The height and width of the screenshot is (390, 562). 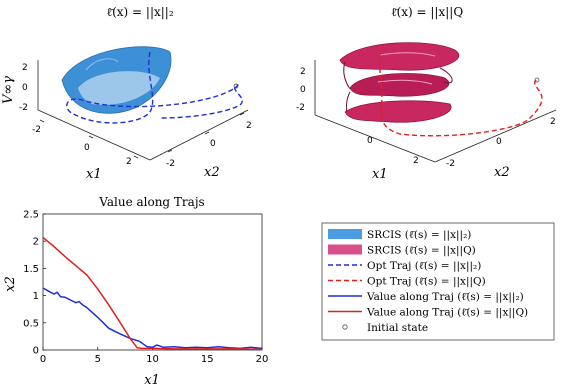 What do you see at coordinates (416, 161) in the screenshot?
I see `panel2-xtick-2: 2` at bounding box center [416, 161].